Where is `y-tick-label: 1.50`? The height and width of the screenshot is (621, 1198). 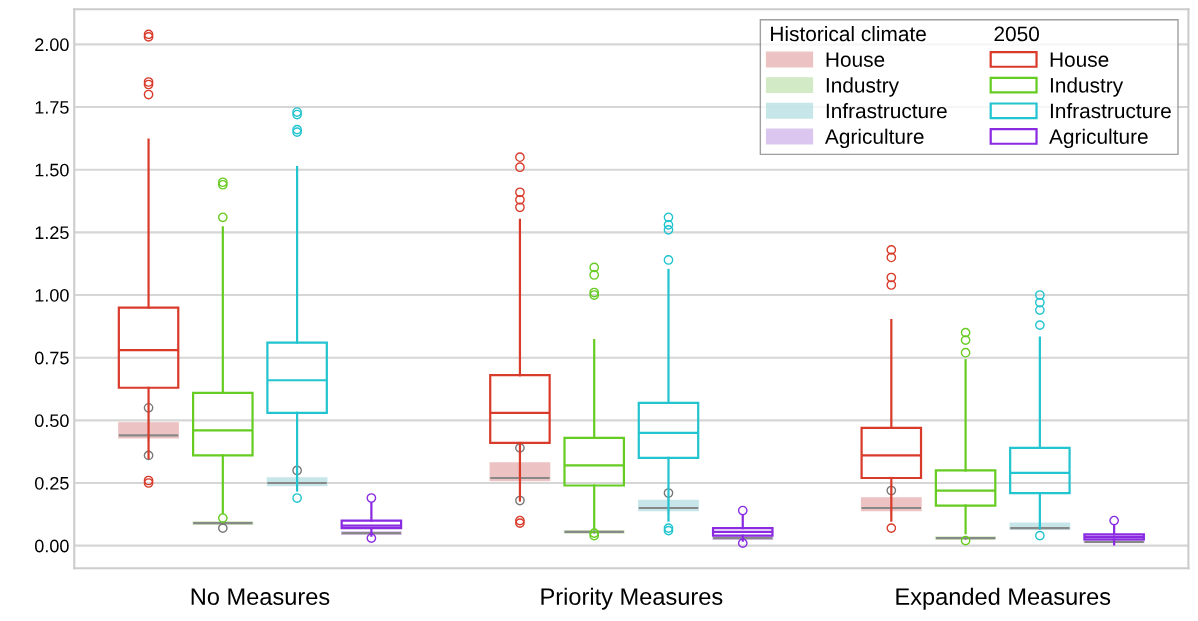
y-tick-label: 1.50 is located at coordinates (52, 170).